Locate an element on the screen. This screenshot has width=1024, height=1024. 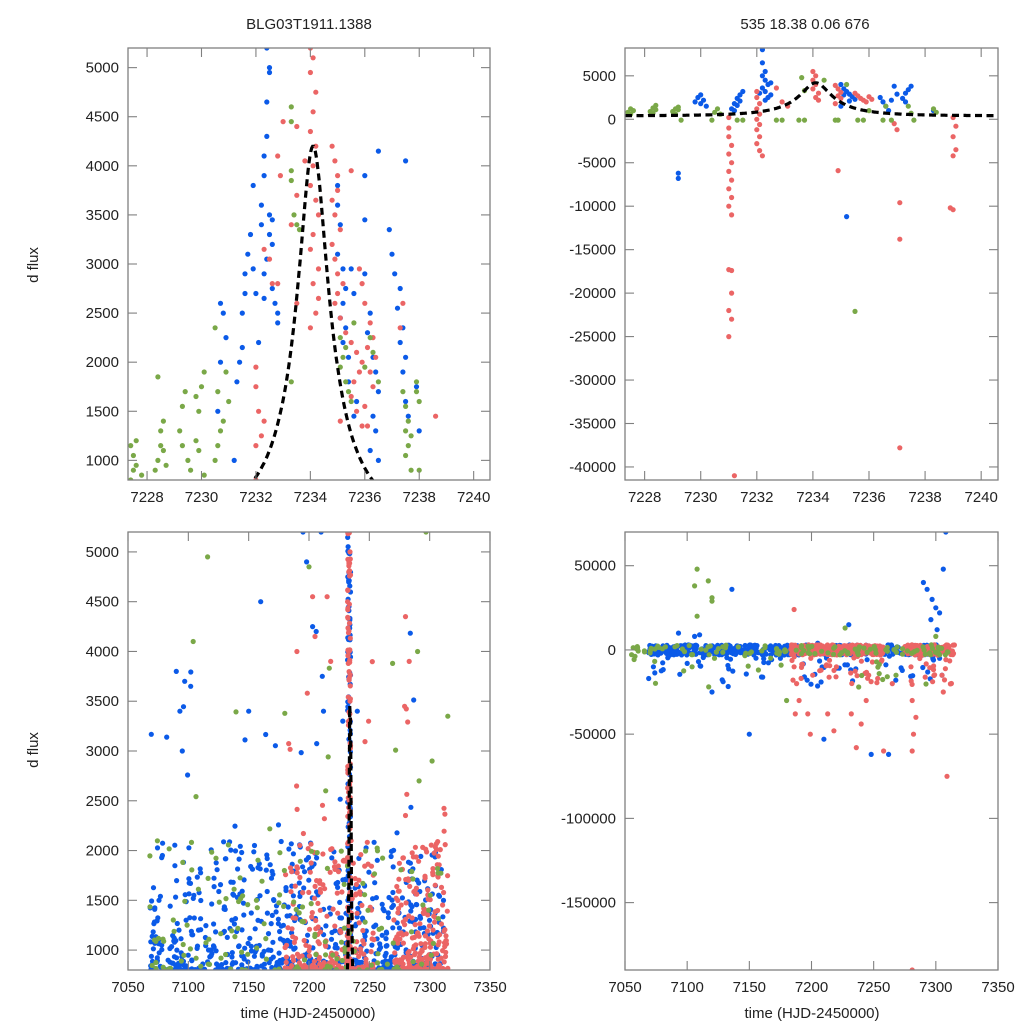
x-axis-label-bottom-left: time (HJD-2450000) is located at coordinates (307, 1013).